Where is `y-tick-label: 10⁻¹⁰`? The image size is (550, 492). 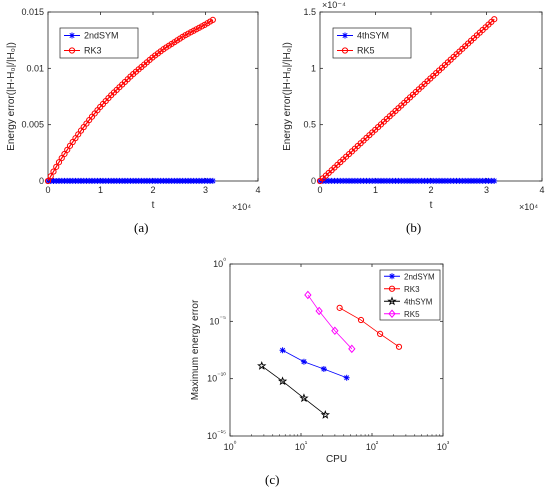
y-tick-label: 10⁻¹⁰ is located at coordinates (216, 378).